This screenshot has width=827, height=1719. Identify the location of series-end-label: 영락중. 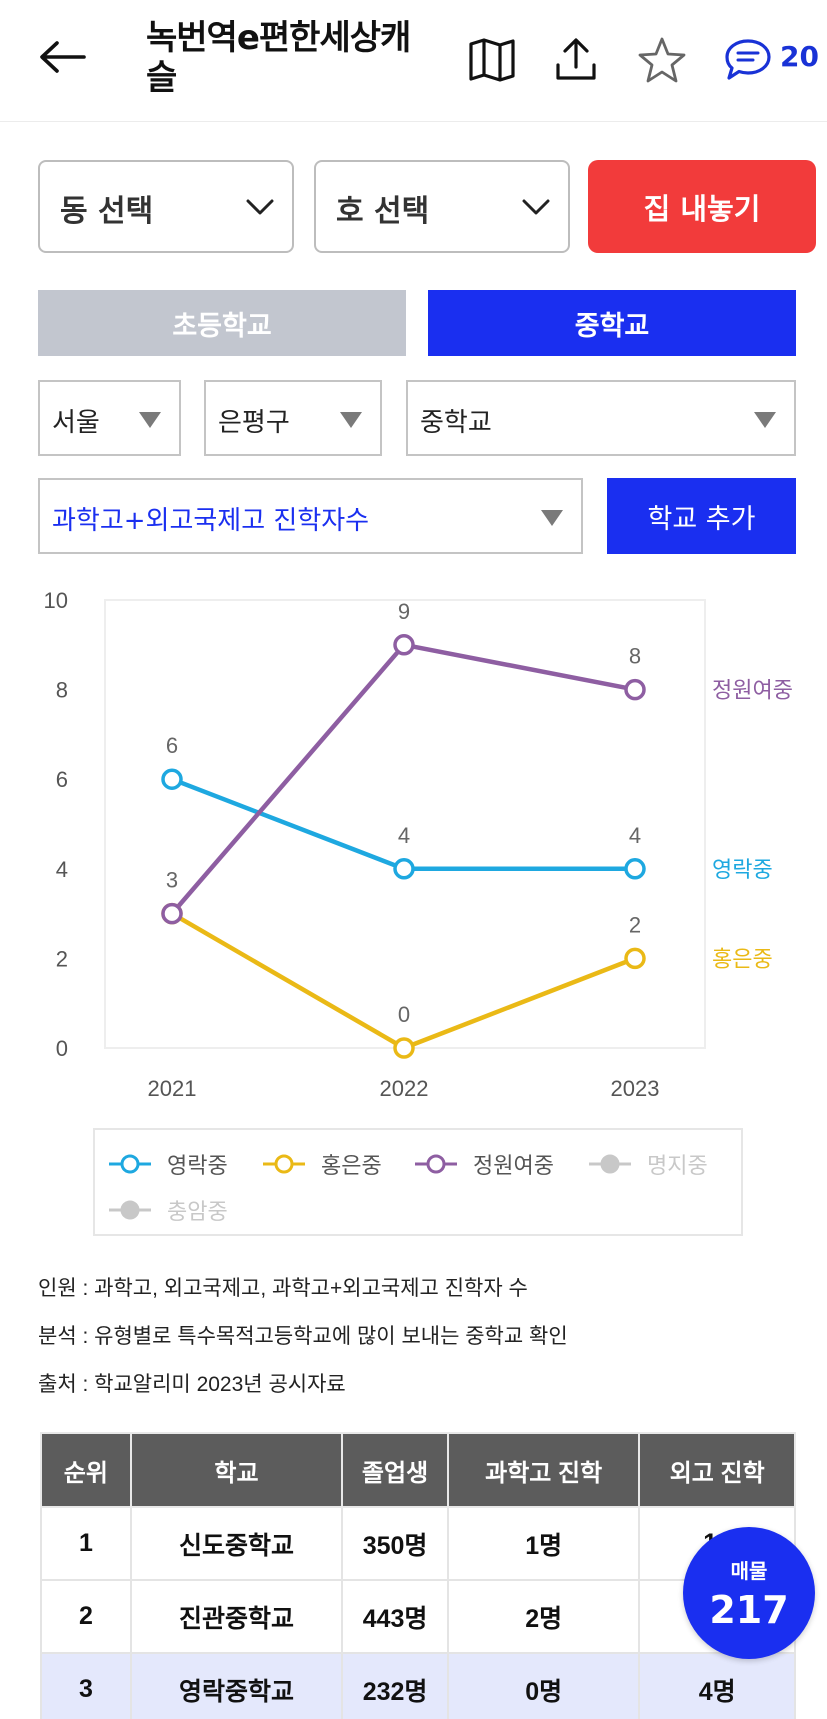
(742, 869).